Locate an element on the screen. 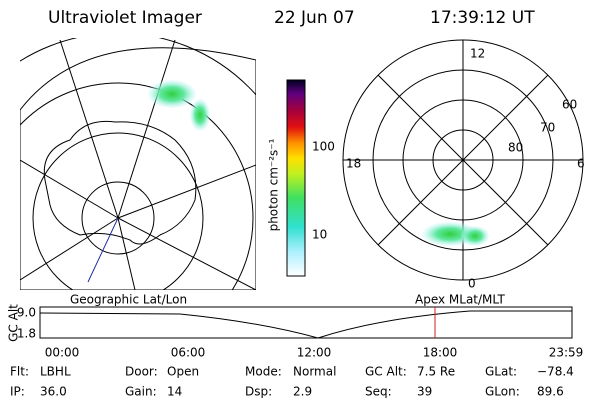 This screenshot has height=400, width=600. altitude-frame is located at coordinates (306, 322).